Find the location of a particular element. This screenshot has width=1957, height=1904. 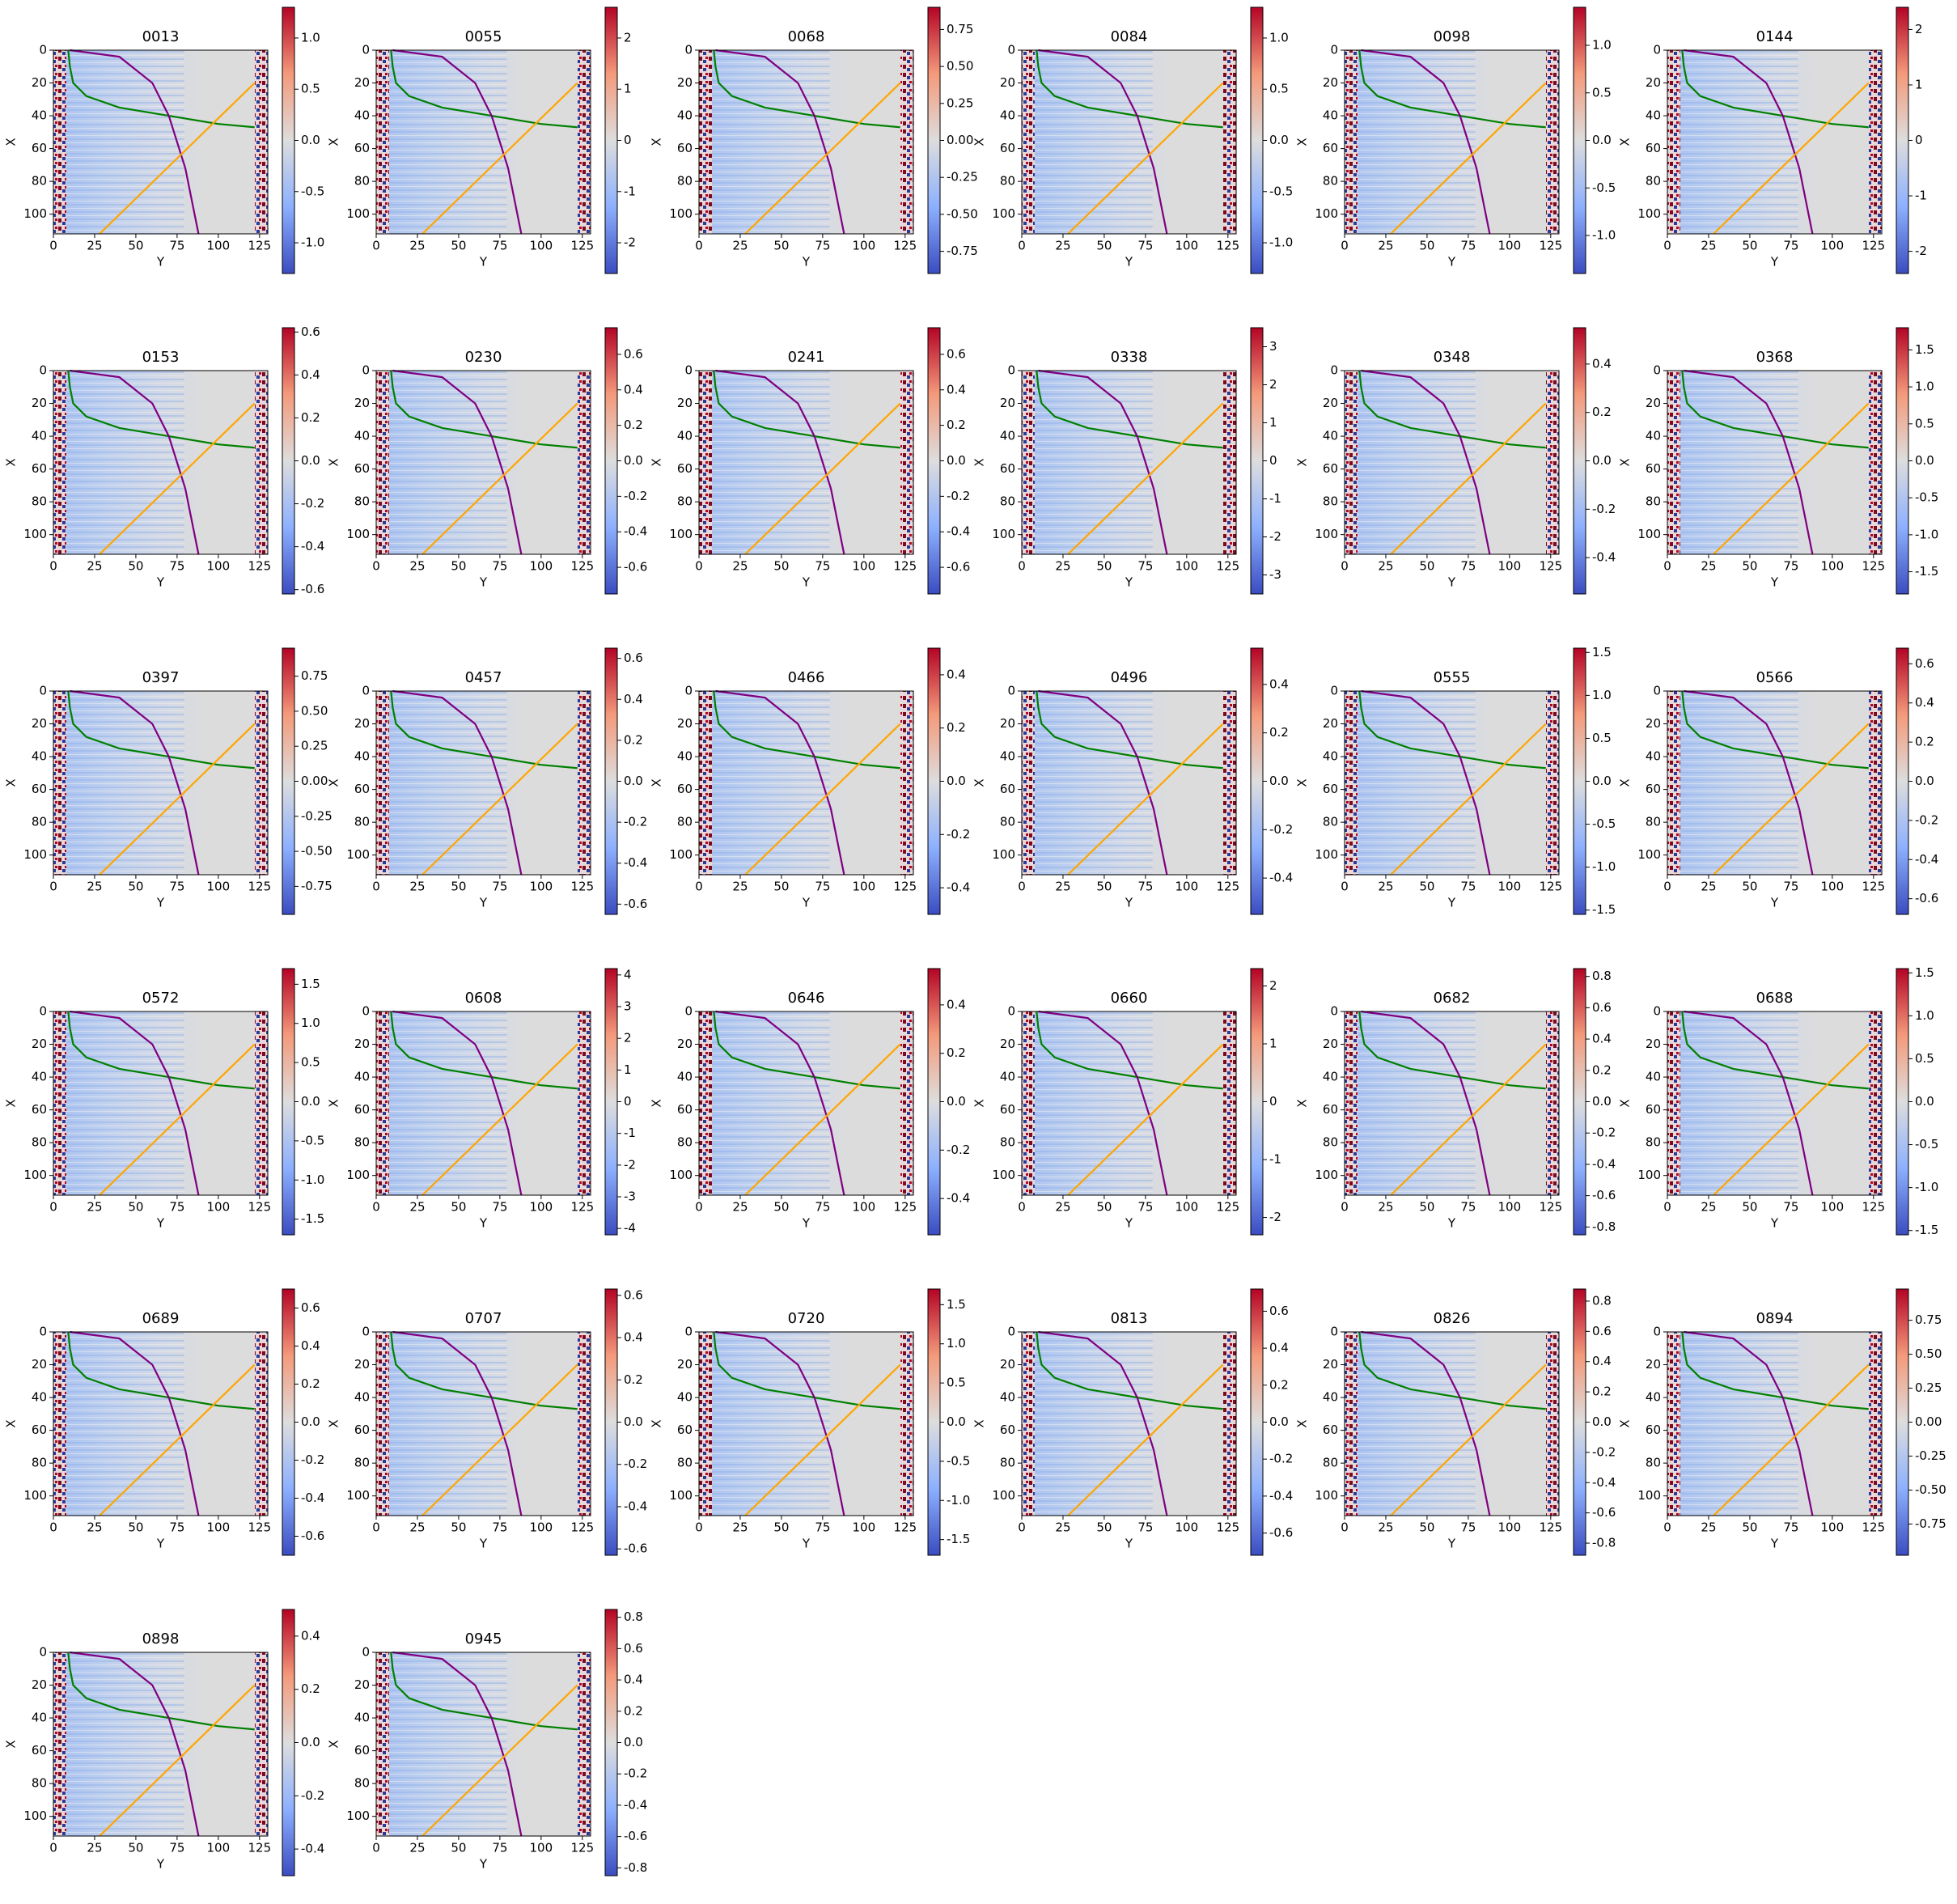

colorbar-tick-label: -0.5 is located at coordinates (1926, 1144).